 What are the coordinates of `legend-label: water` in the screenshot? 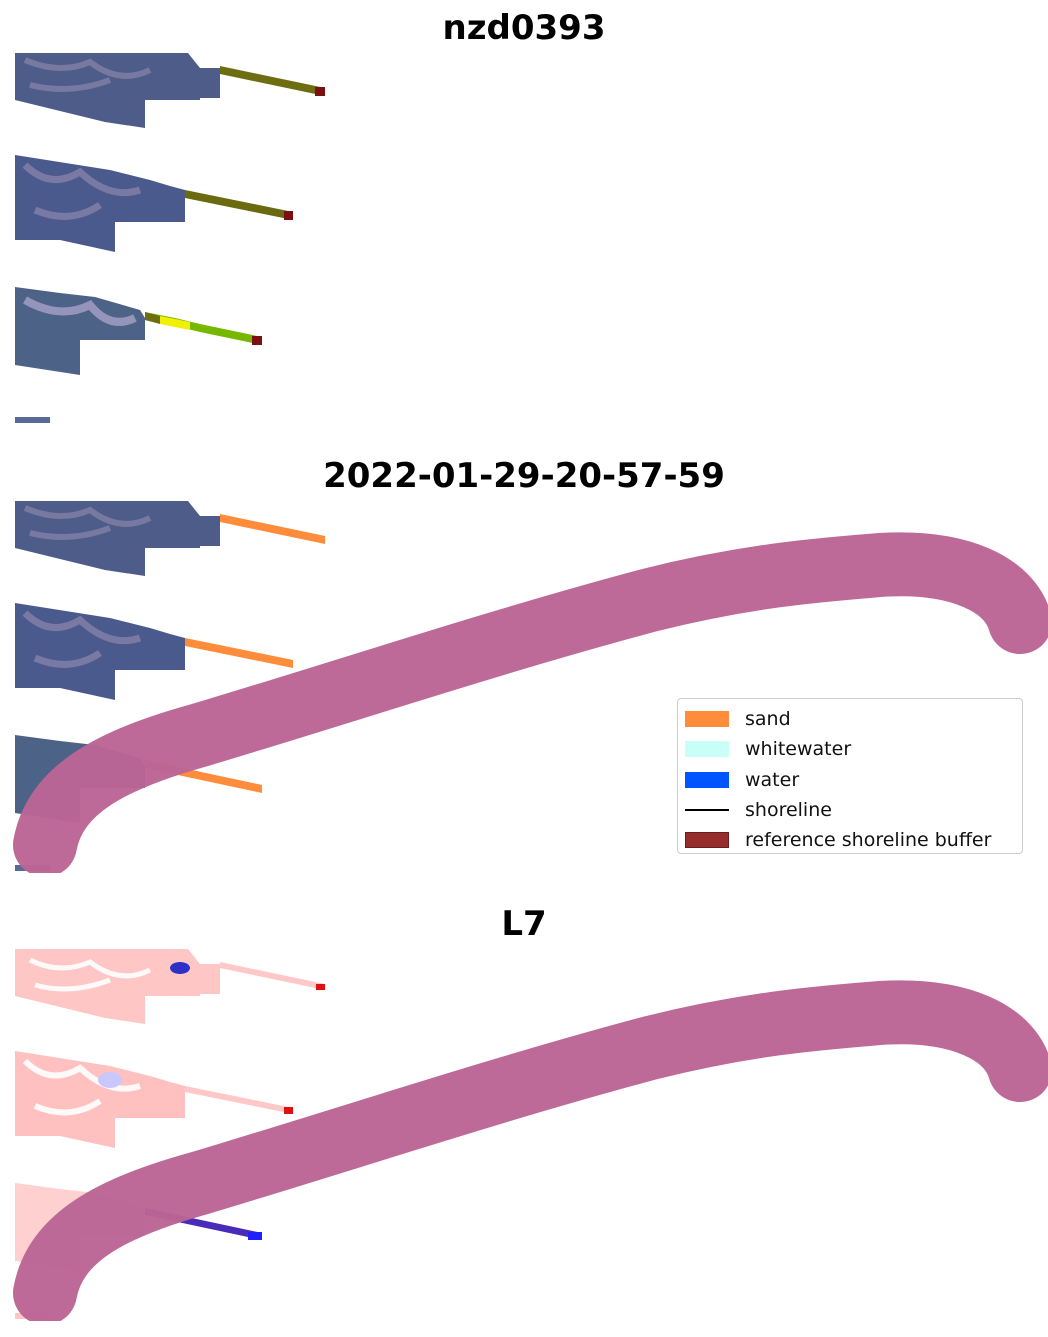 It's located at (772, 779).